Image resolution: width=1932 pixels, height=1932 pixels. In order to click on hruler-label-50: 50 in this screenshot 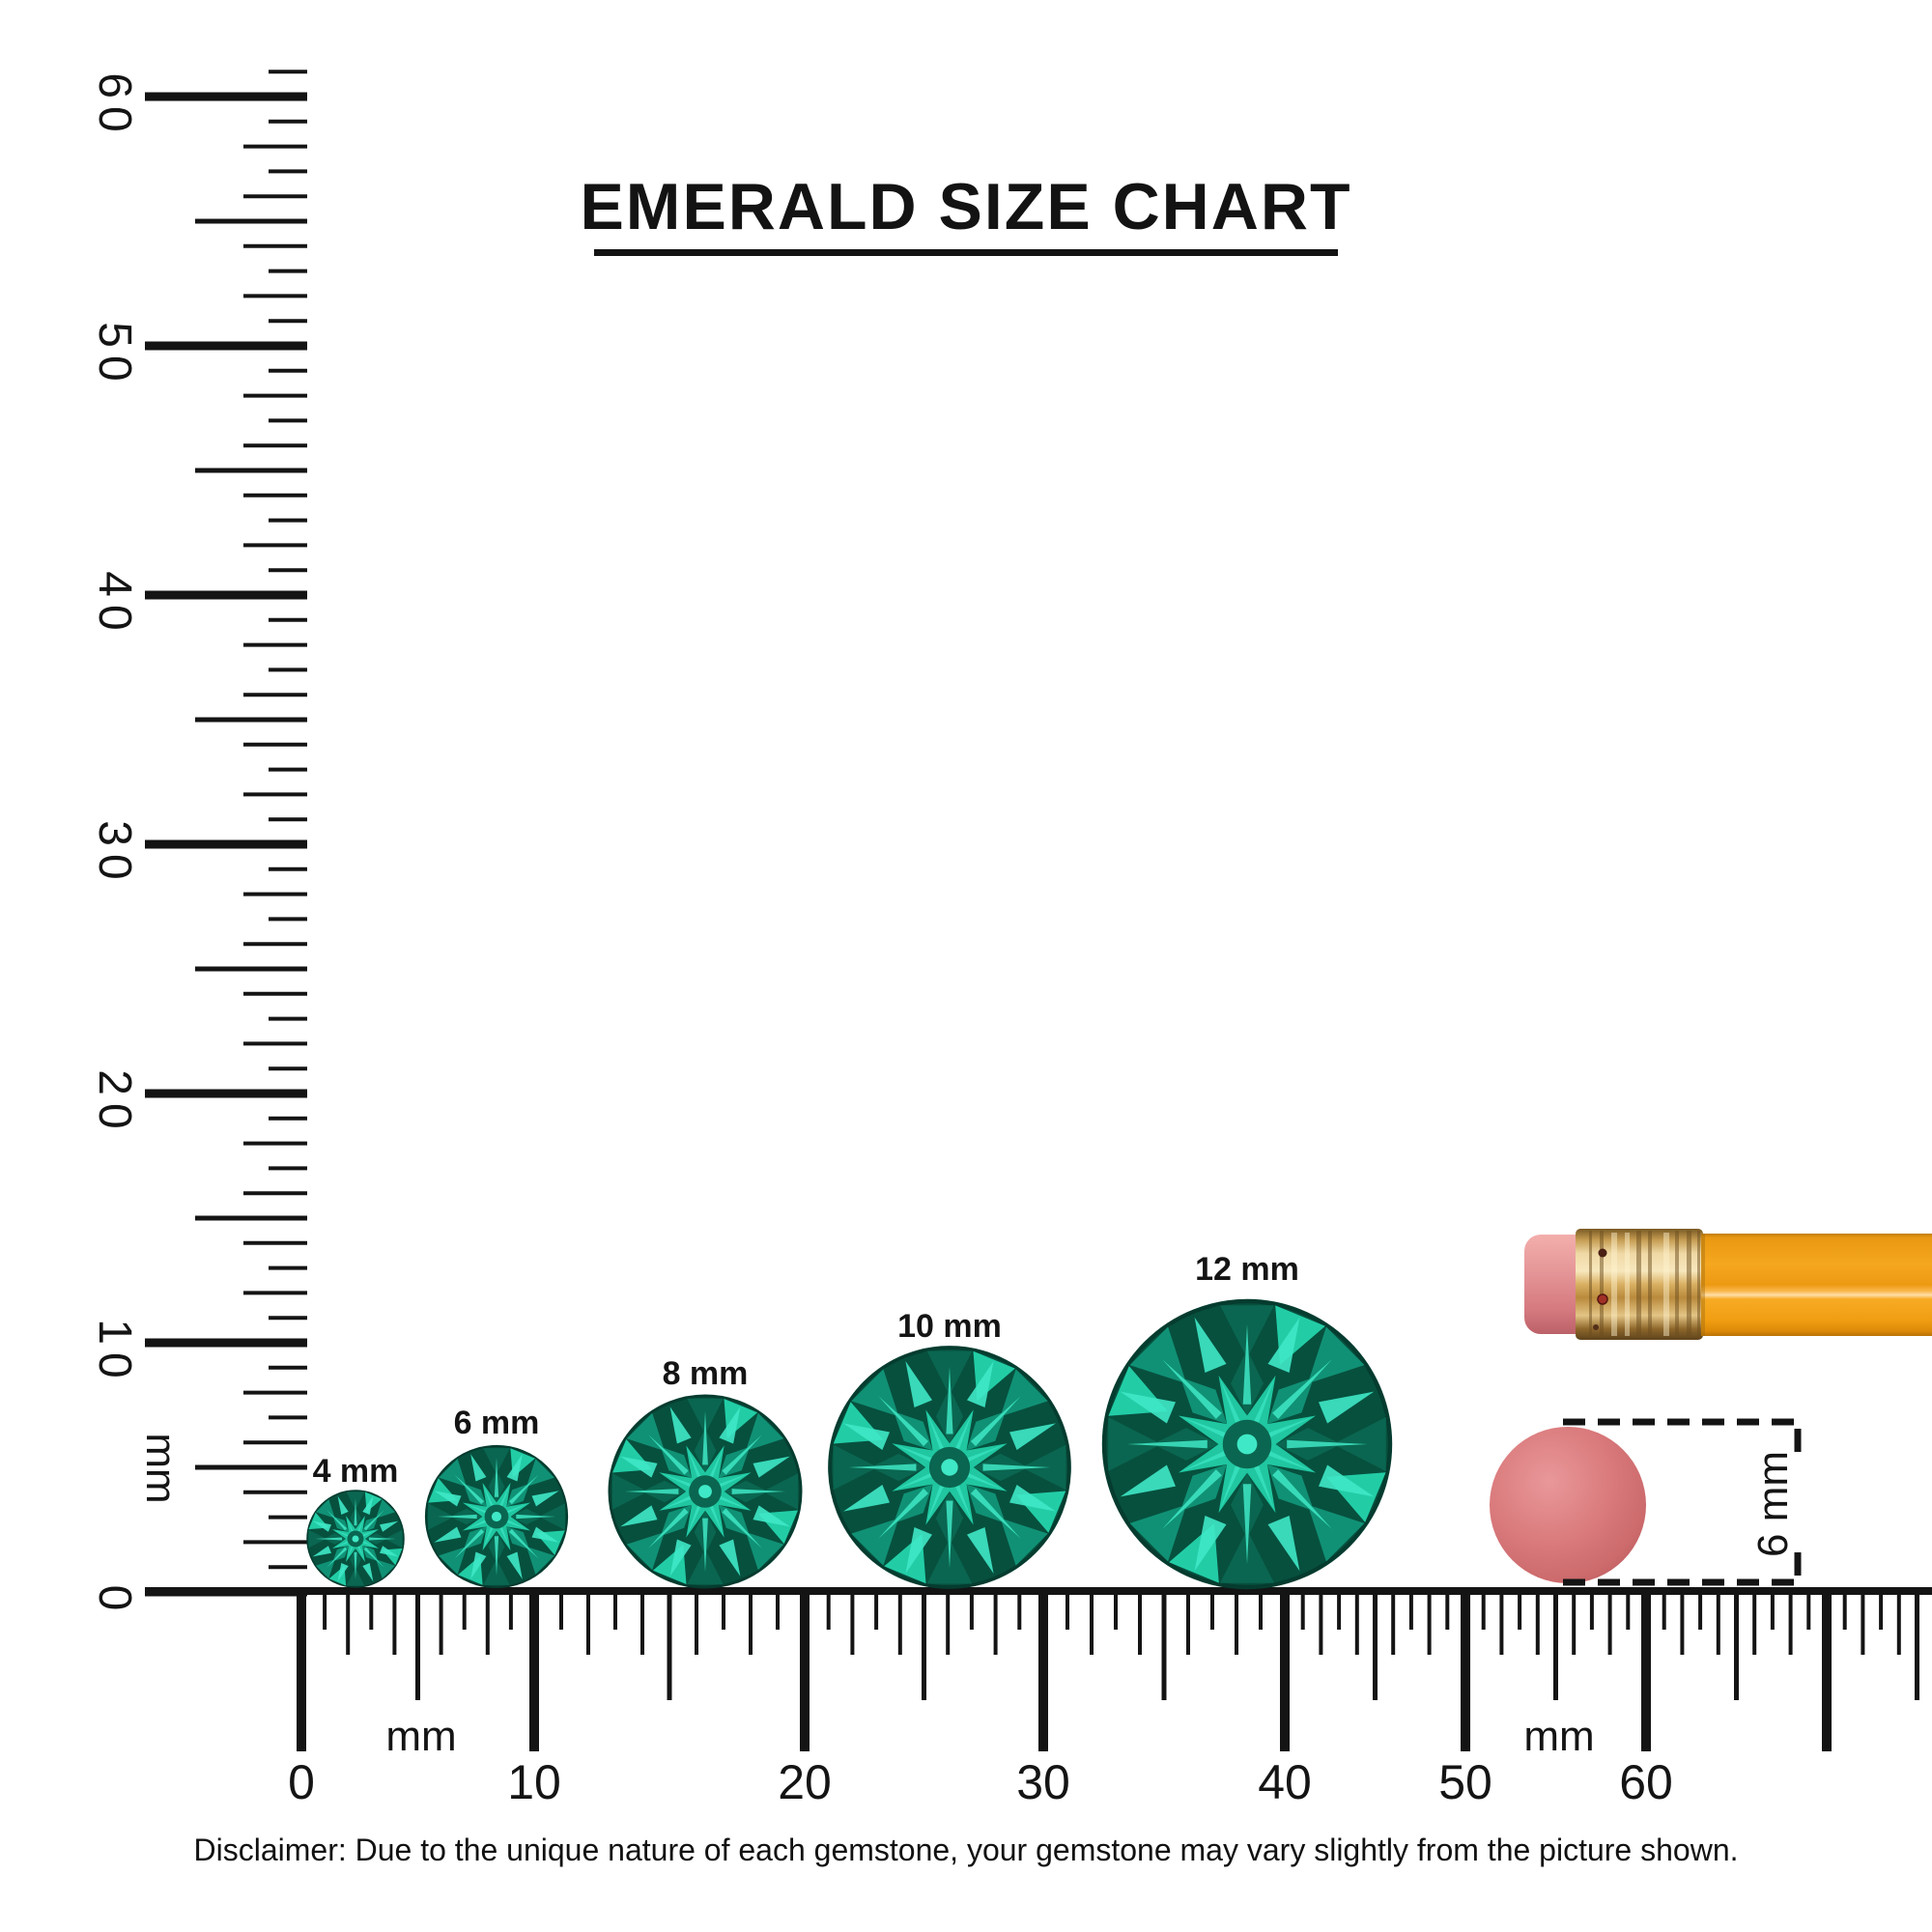, I will do `click(1465, 1782)`.